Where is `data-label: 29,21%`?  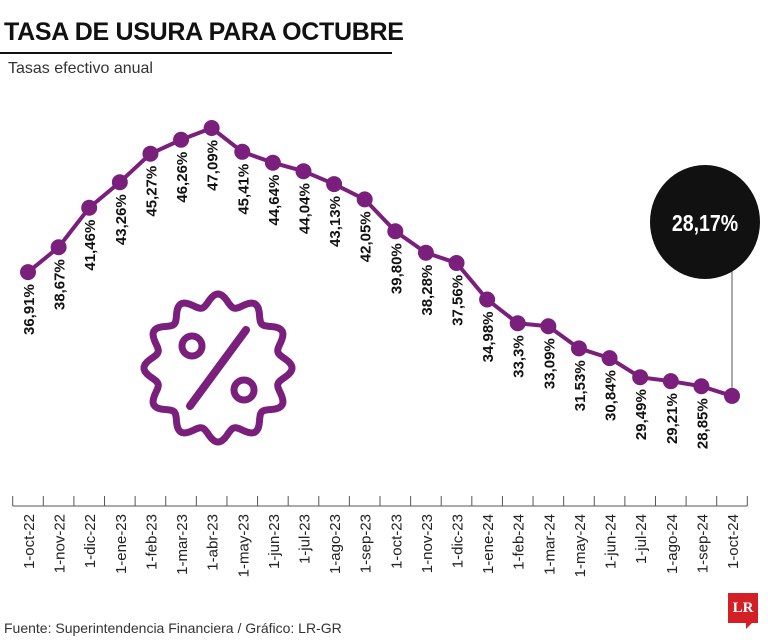 data-label: 29,21% is located at coordinates (672, 418).